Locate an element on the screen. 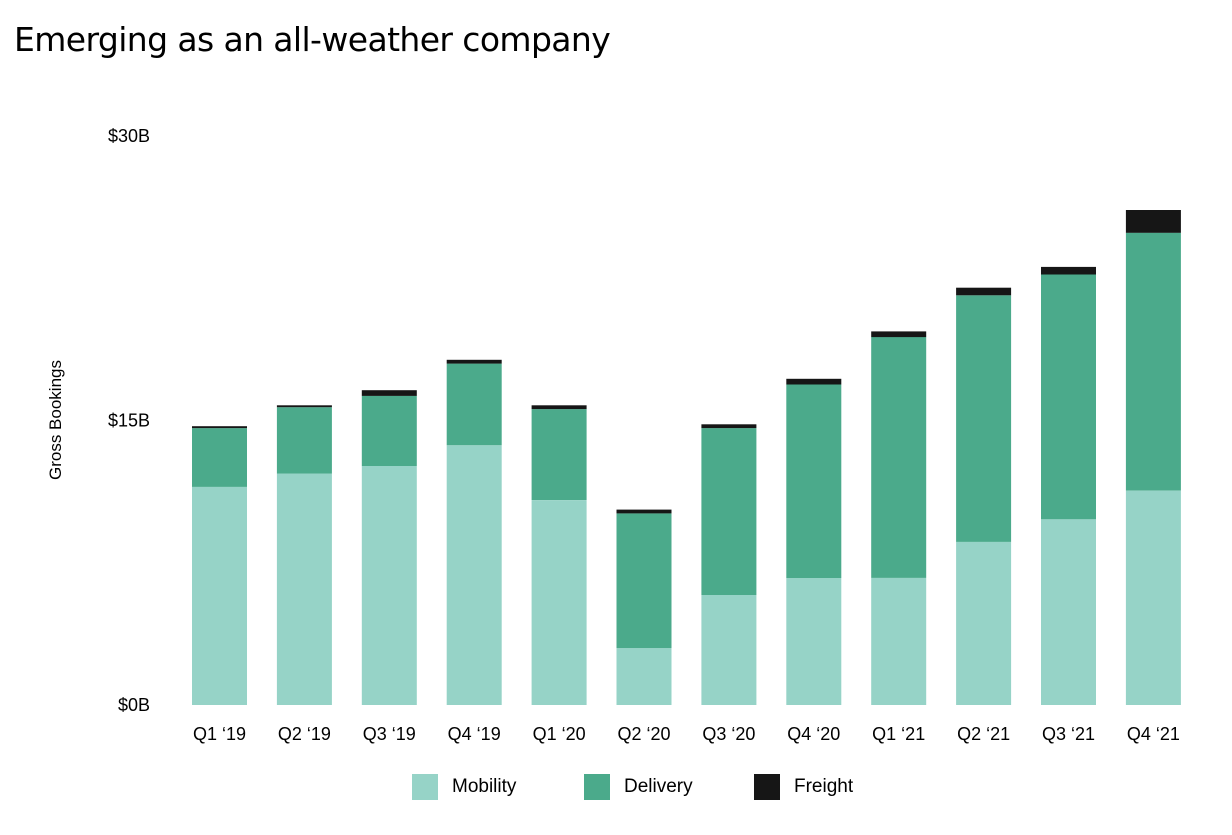 This screenshot has height=835, width=1232. legend-item-delivery: Delivery is located at coordinates (638, 787).